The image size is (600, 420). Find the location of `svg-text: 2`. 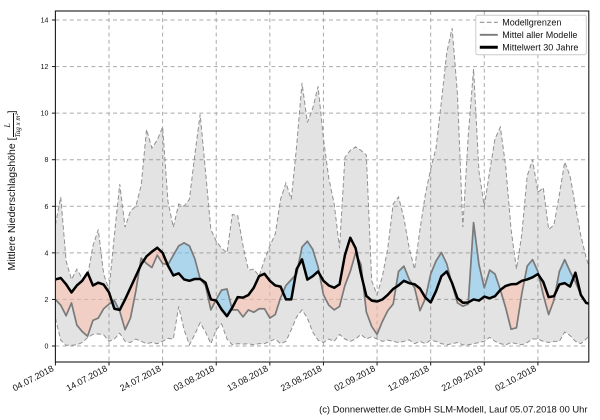

svg-text: 2 is located at coordinates (46, 300).